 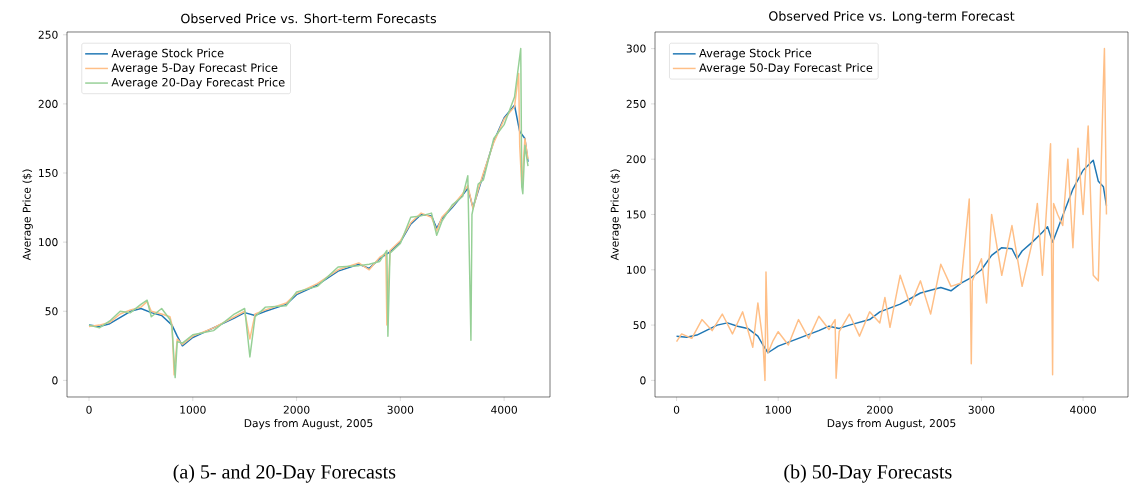 I want to click on y-tick-label: 300, so click(x=636, y=48).